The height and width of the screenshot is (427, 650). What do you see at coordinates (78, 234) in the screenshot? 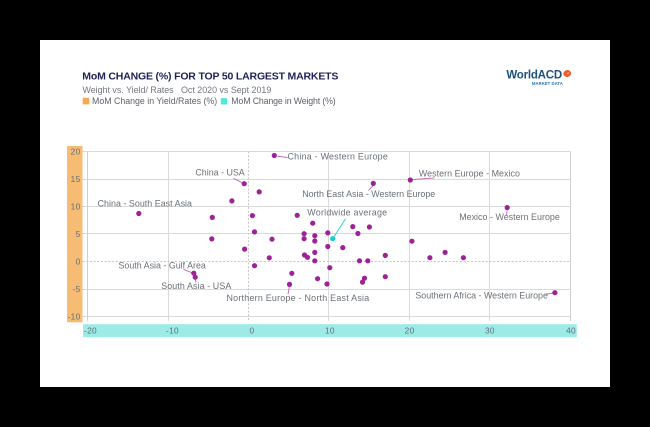
I see `svg-text: 5` at bounding box center [78, 234].